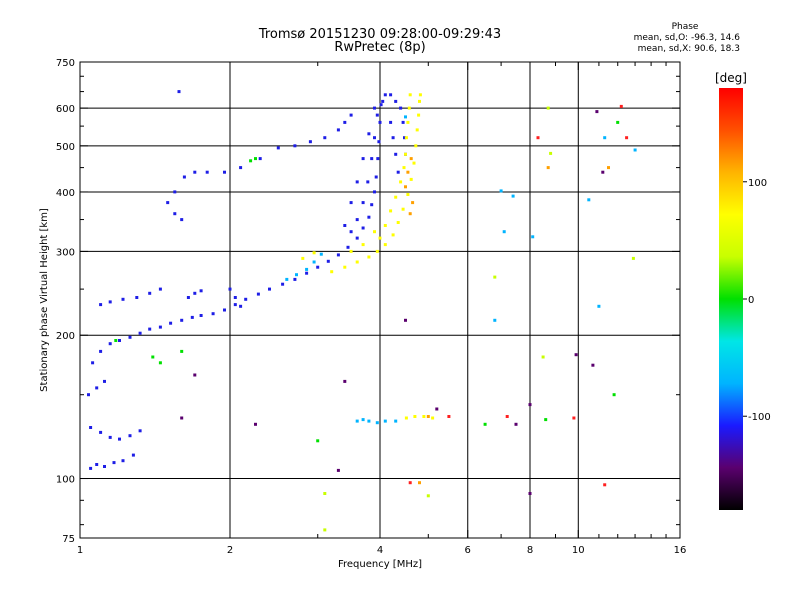 This screenshot has width=800, height=600. What do you see at coordinates (731, 299) in the screenshot?
I see `colorbar-scale` at bounding box center [731, 299].